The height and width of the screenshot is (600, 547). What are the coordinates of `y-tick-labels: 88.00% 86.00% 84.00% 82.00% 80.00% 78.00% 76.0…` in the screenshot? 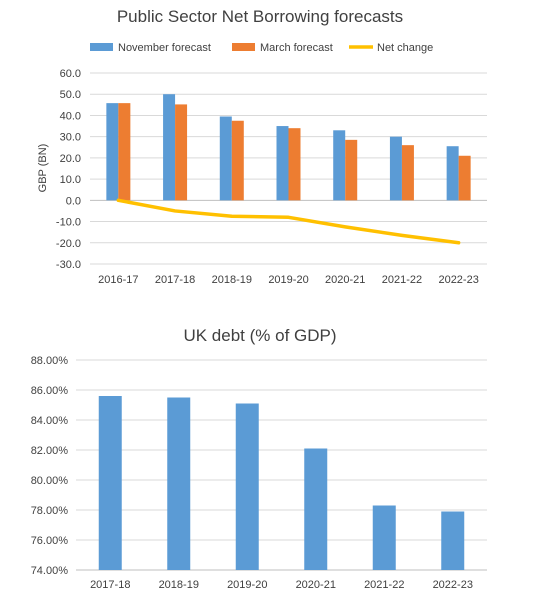 It's located at (50, 466).